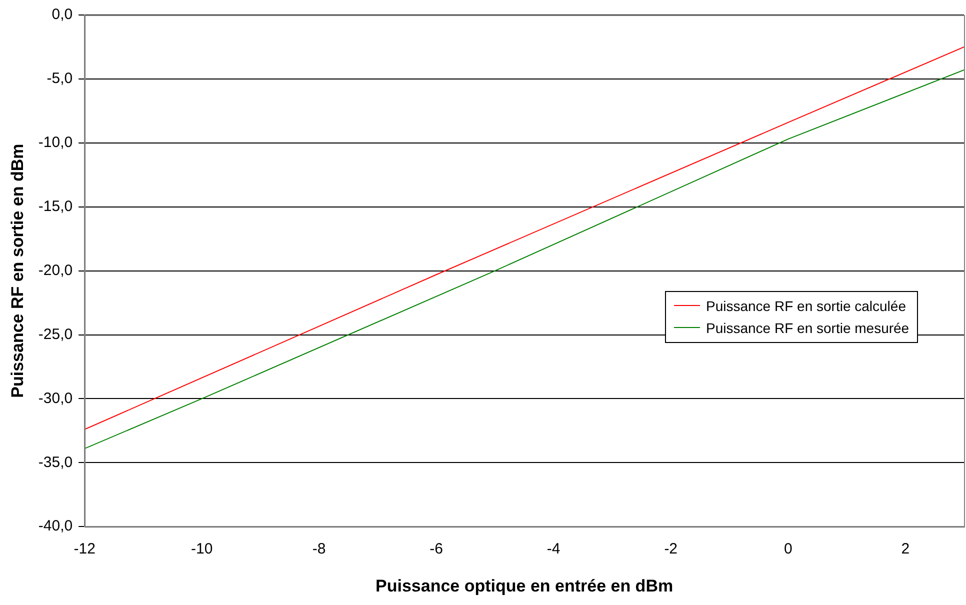 Image resolution: width=966 pixels, height=605 pixels. I want to click on x-axis-title: Puissance optique en entrée en dBm, so click(525, 586).